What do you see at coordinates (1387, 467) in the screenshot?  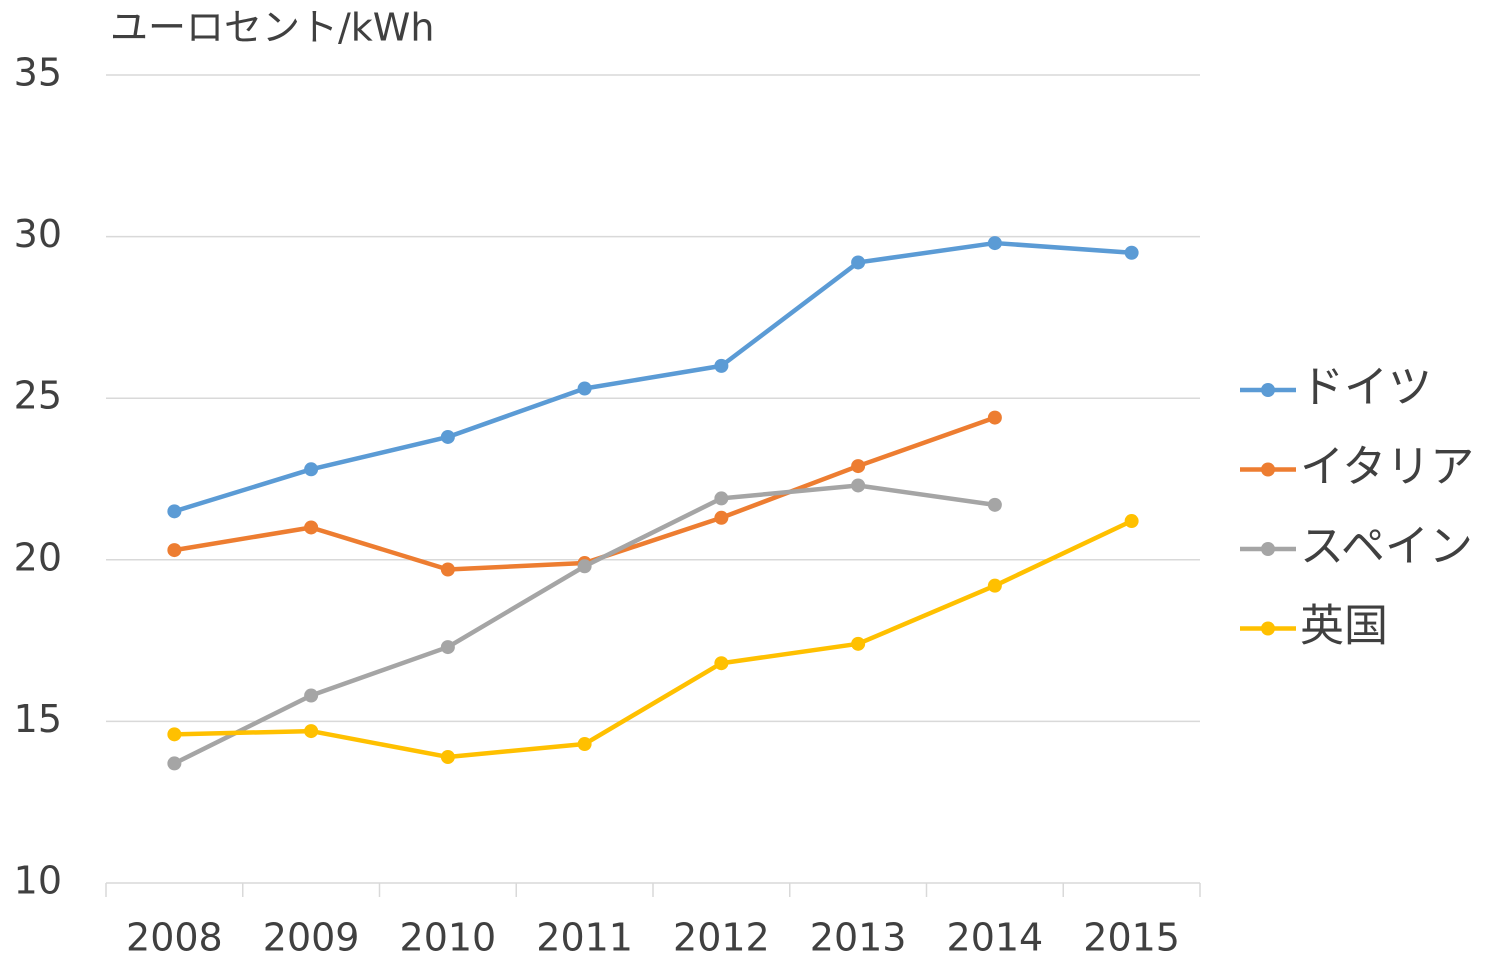 I see `legend-label: イタリア` at bounding box center [1387, 467].